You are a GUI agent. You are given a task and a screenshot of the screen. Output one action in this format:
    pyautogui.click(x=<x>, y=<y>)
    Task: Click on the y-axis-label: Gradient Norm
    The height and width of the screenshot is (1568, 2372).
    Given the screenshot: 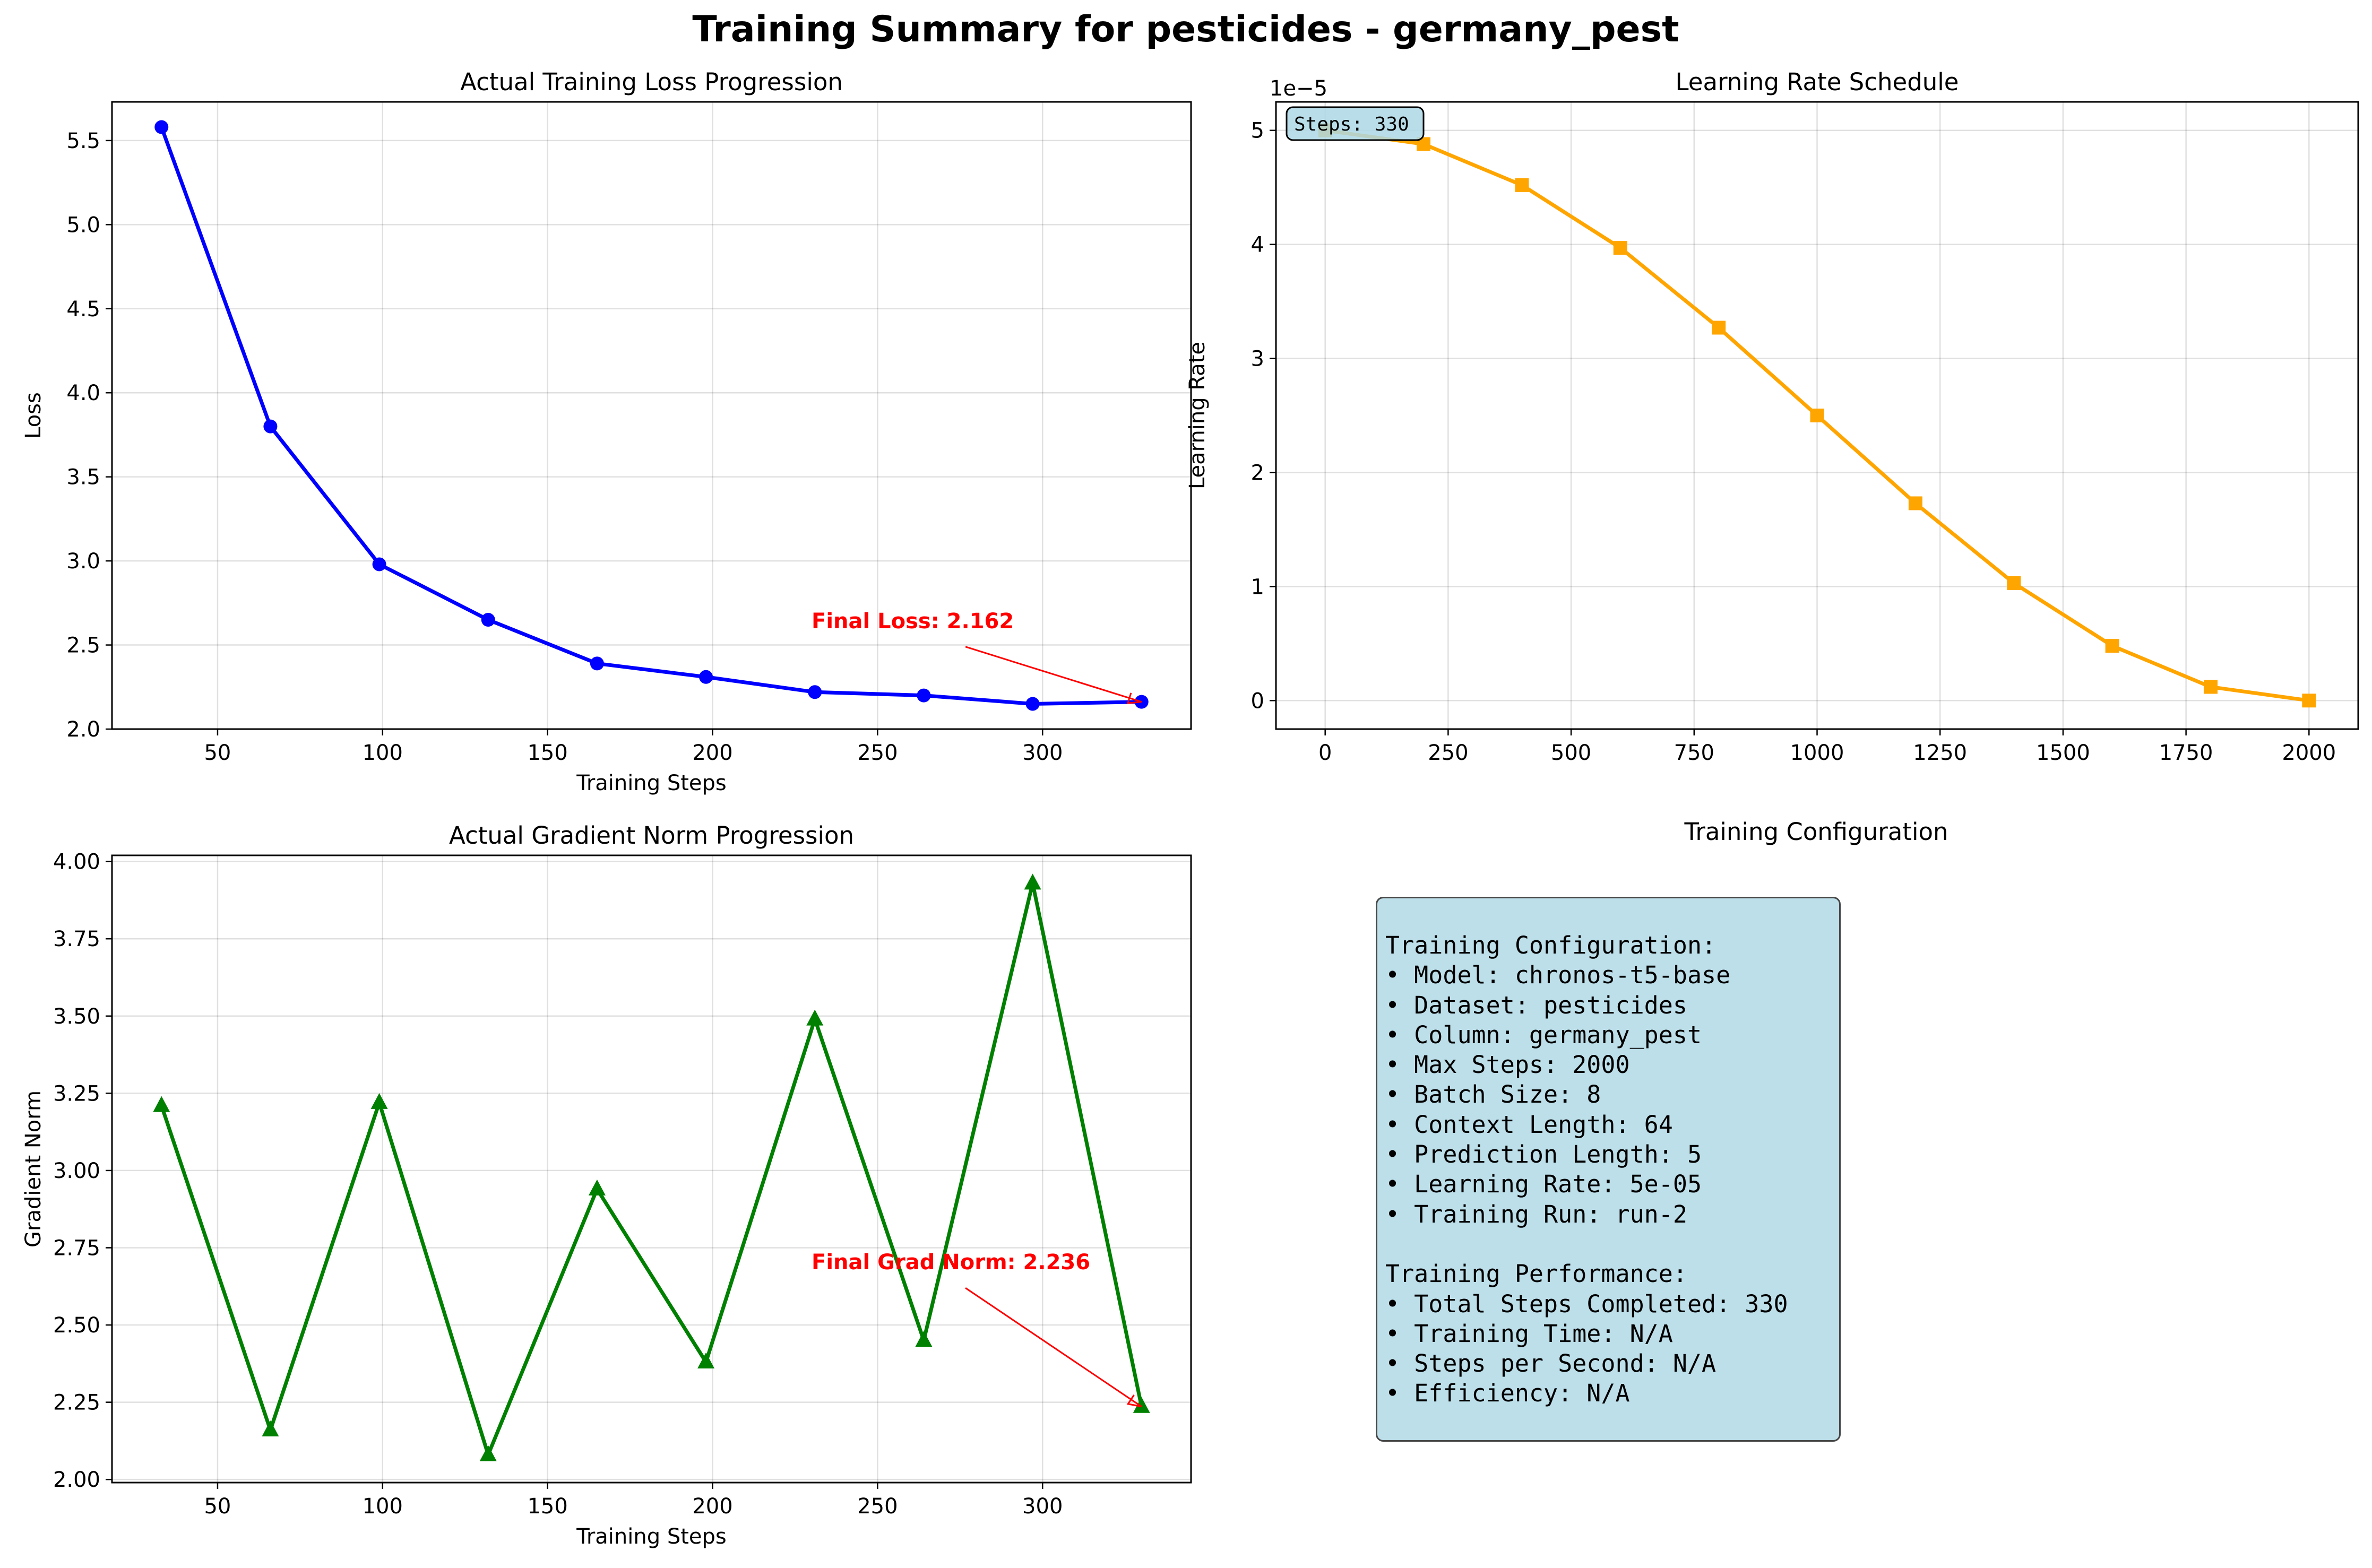 What is the action you would take?
    pyautogui.click(x=33, y=1169)
    